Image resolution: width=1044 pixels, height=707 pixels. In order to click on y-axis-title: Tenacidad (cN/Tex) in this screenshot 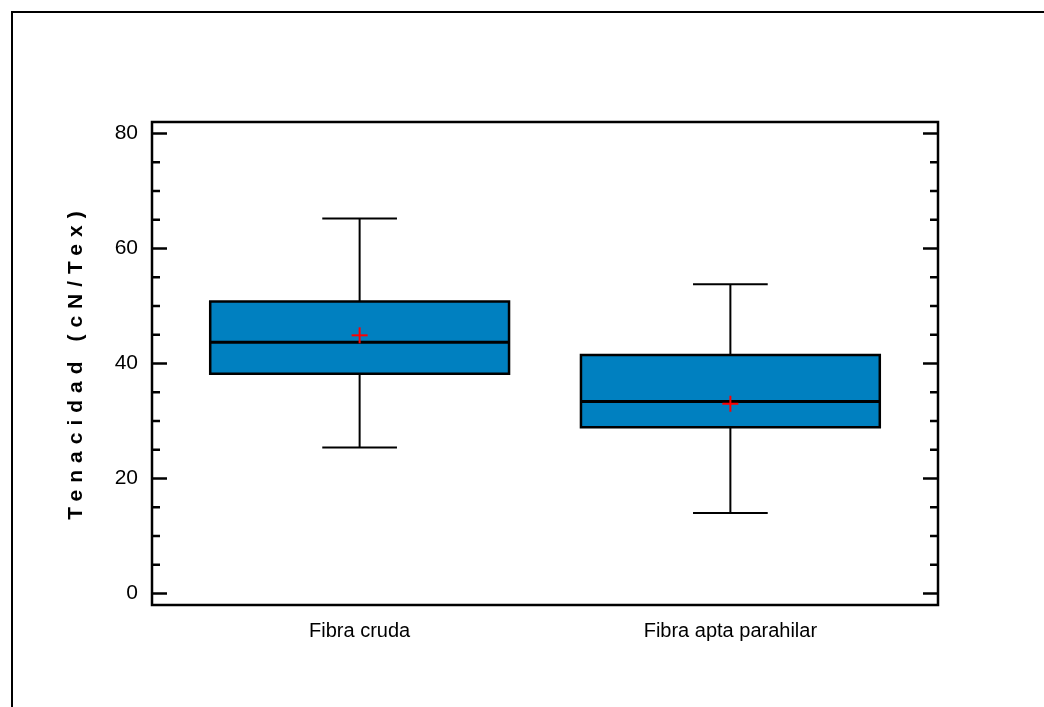, I will do `click(75, 362)`.